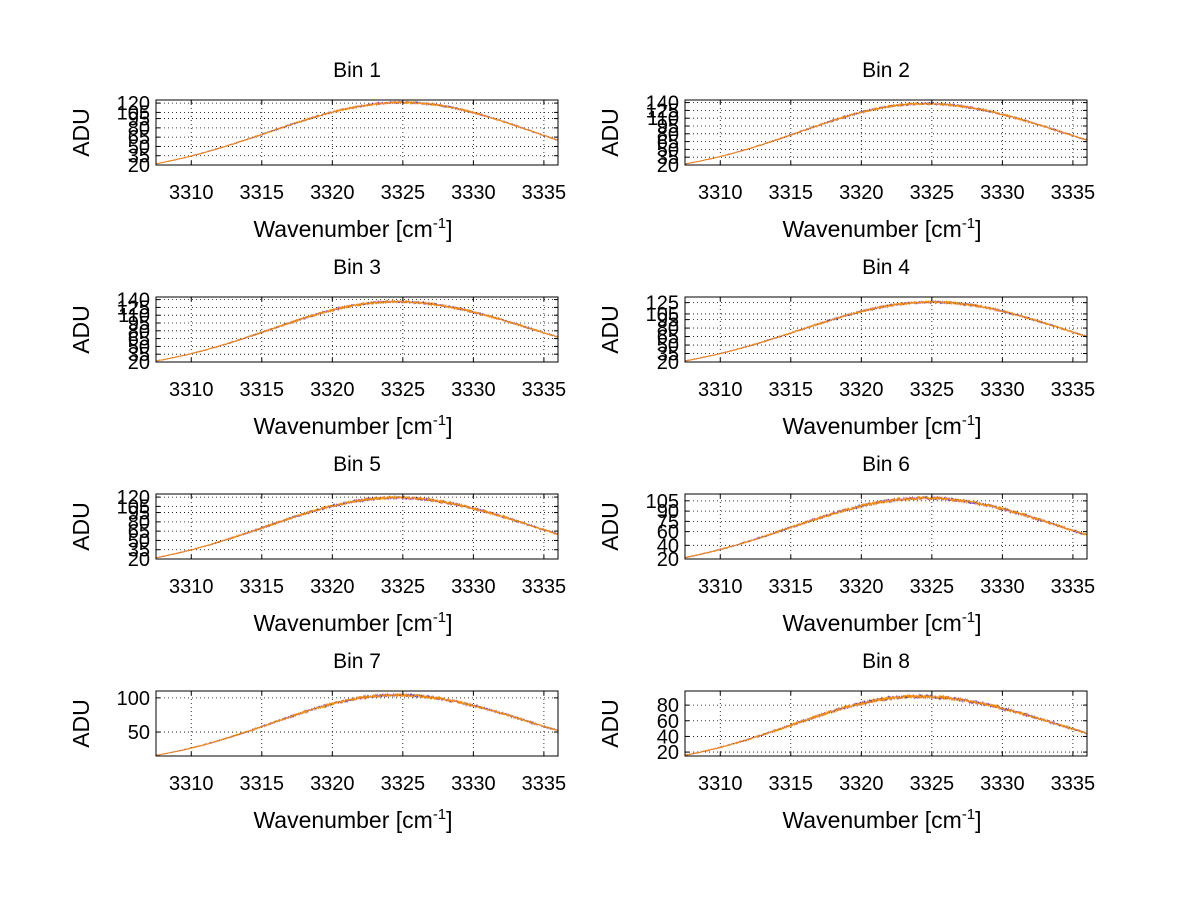 The image size is (1200, 906). What do you see at coordinates (403, 390) in the screenshot?
I see `x-tick-label: 3325` at bounding box center [403, 390].